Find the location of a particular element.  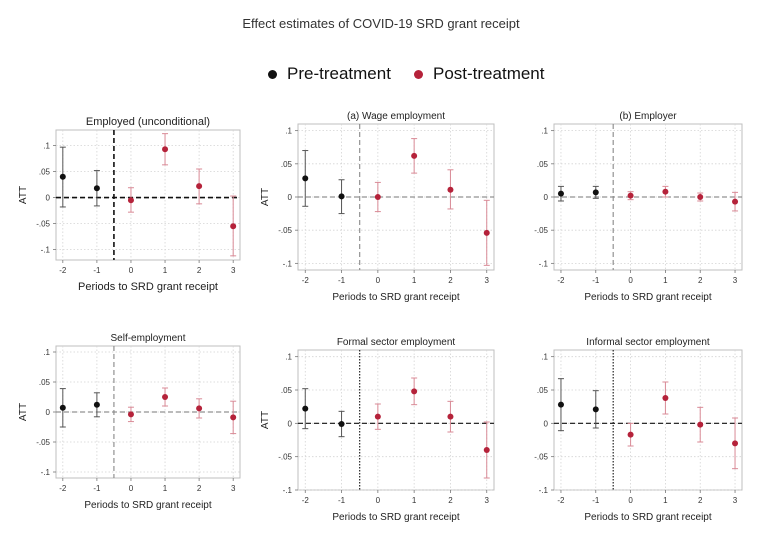

legend-item-post: Post-treatment is located at coordinates (479, 74).